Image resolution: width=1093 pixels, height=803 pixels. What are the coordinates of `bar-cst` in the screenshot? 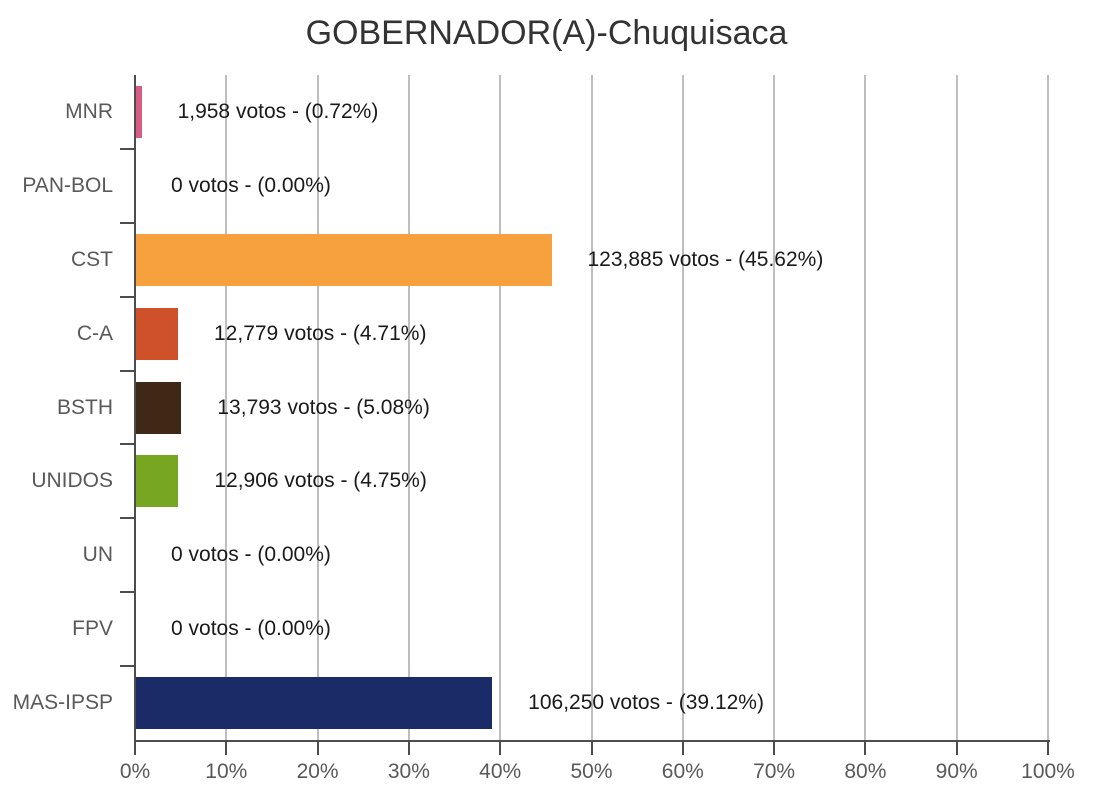 It's located at (343, 259).